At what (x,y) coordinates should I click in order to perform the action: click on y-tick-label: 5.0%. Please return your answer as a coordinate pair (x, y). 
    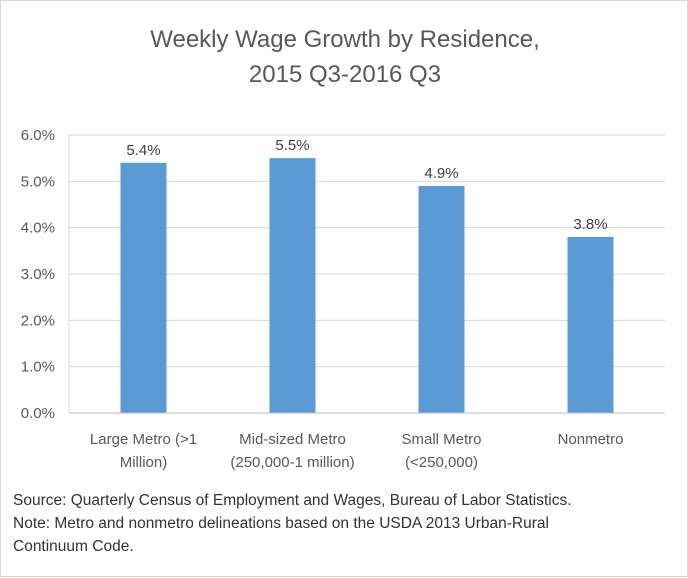
    Looking at the image, I should click on (38, 181).